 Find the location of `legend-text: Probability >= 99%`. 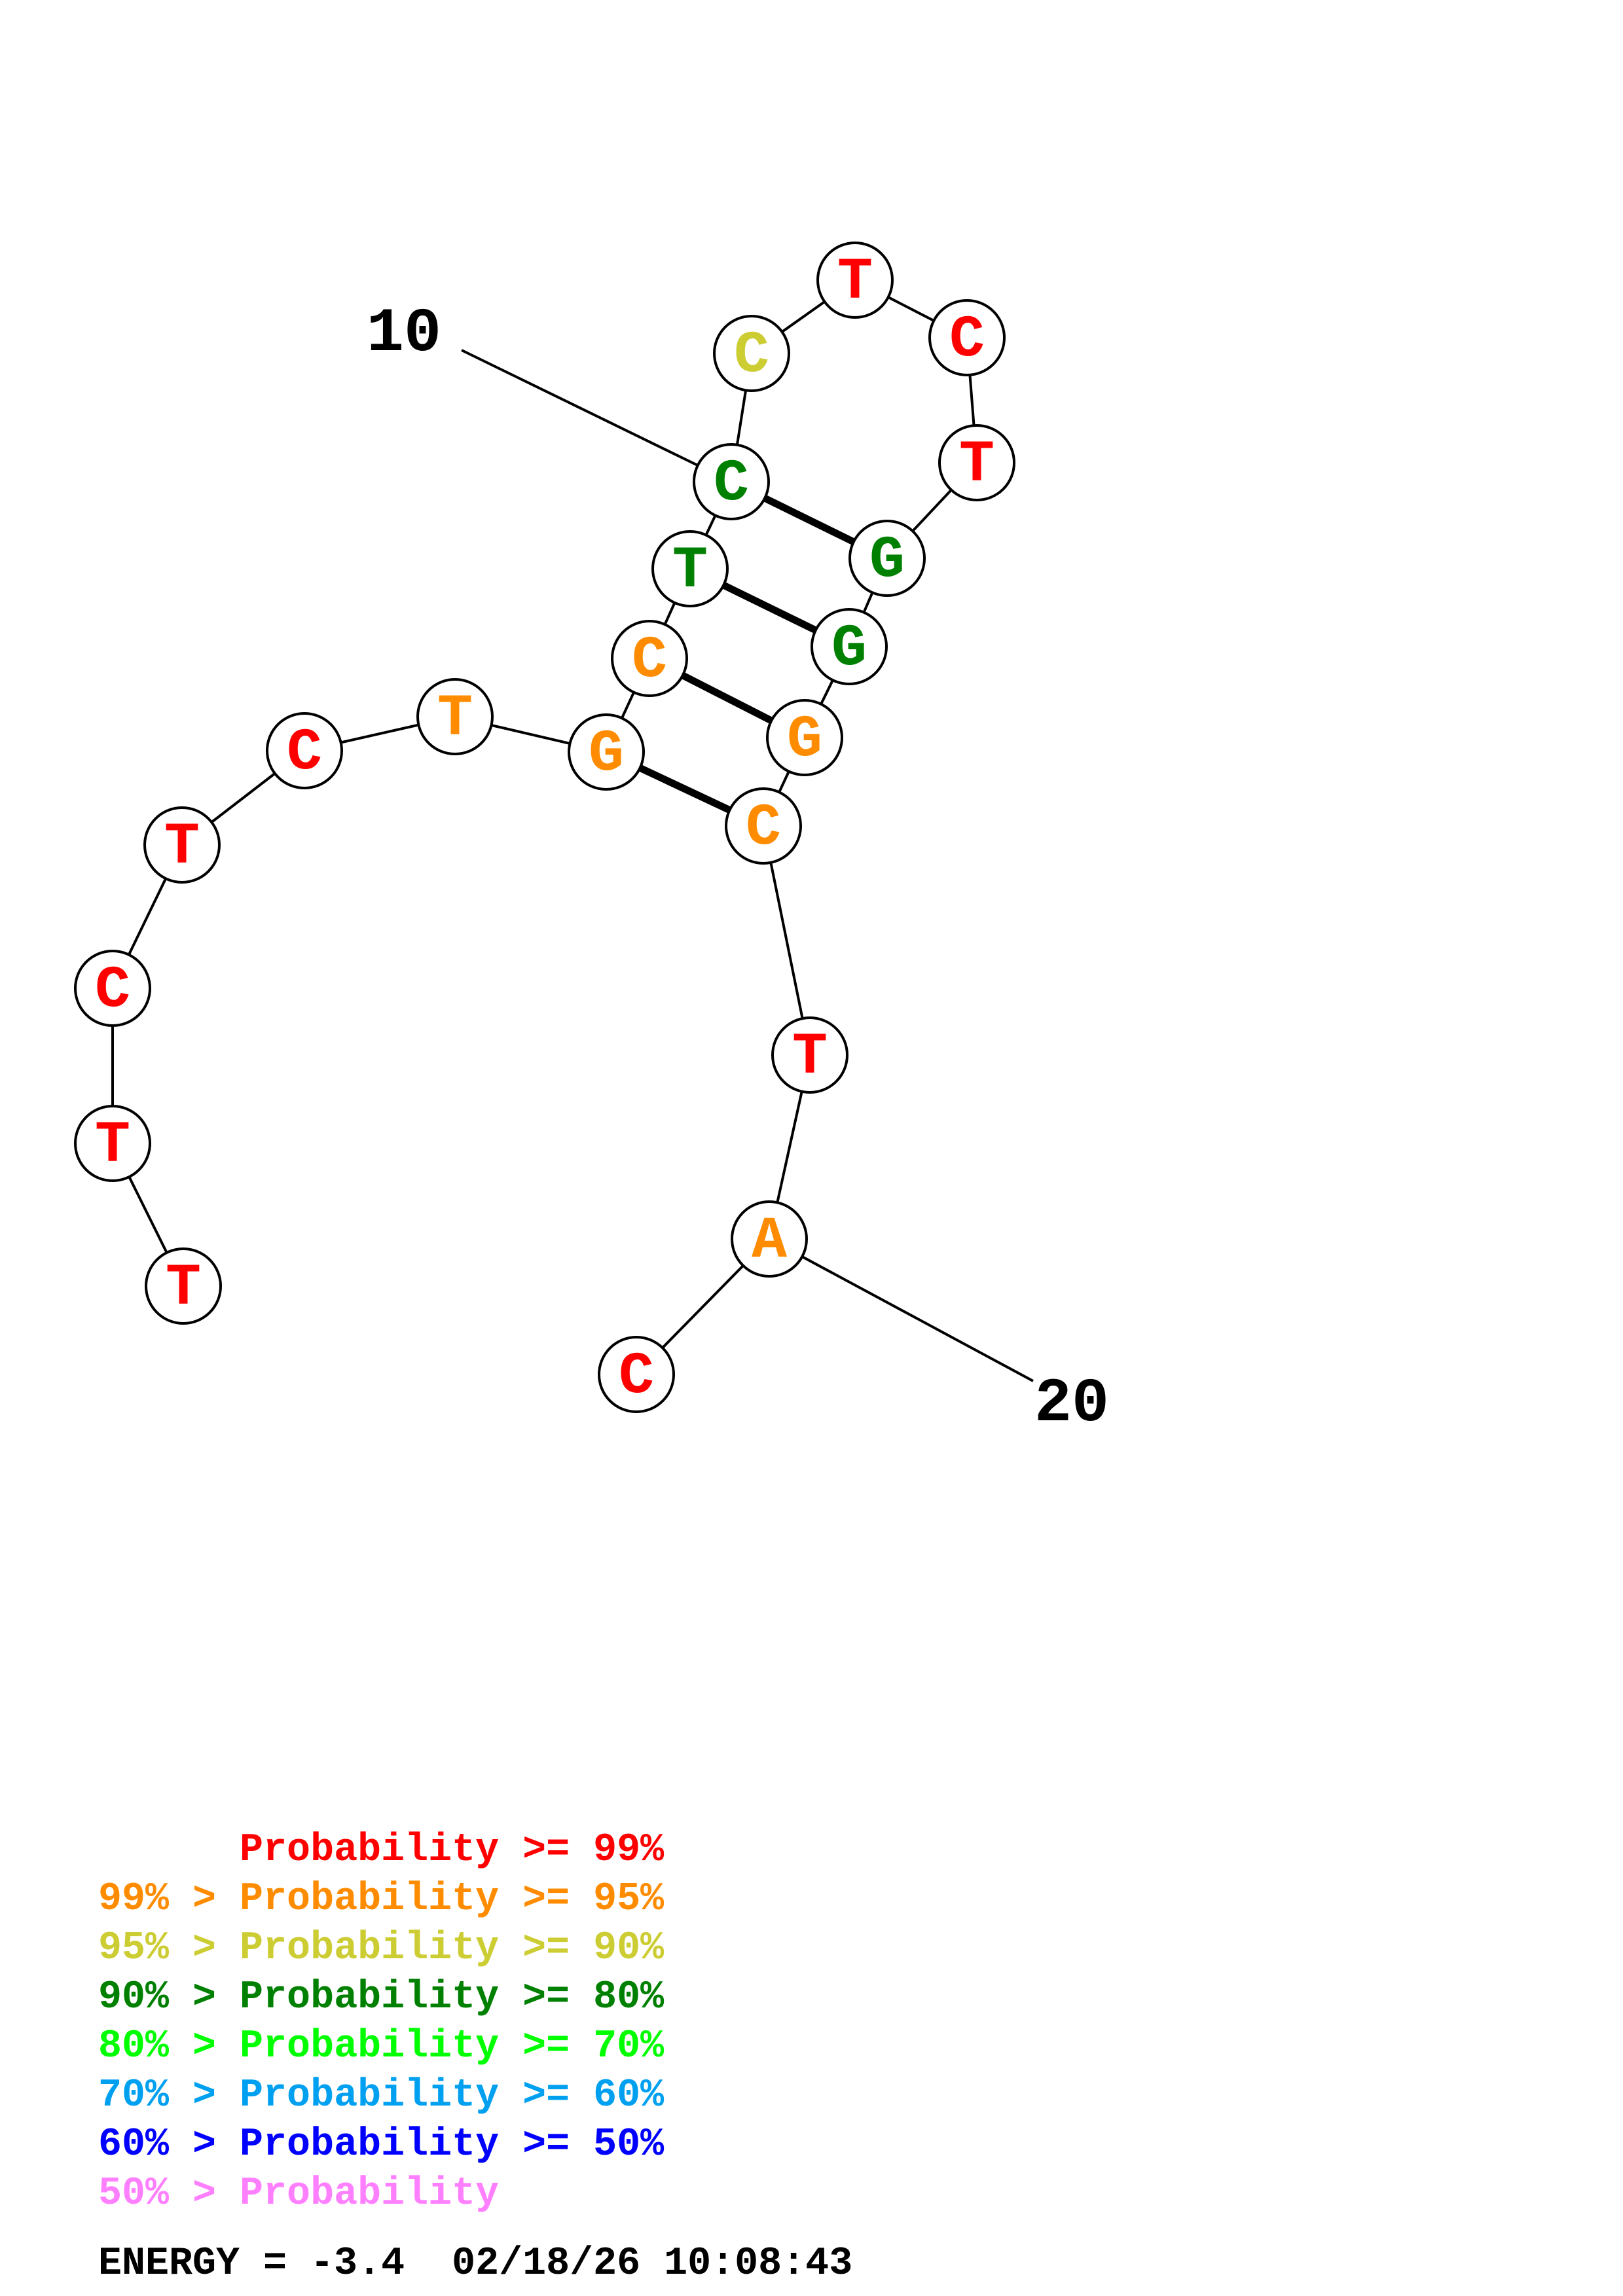

legend-text: Probability >= 99% is located at coordinates (452, 1850).